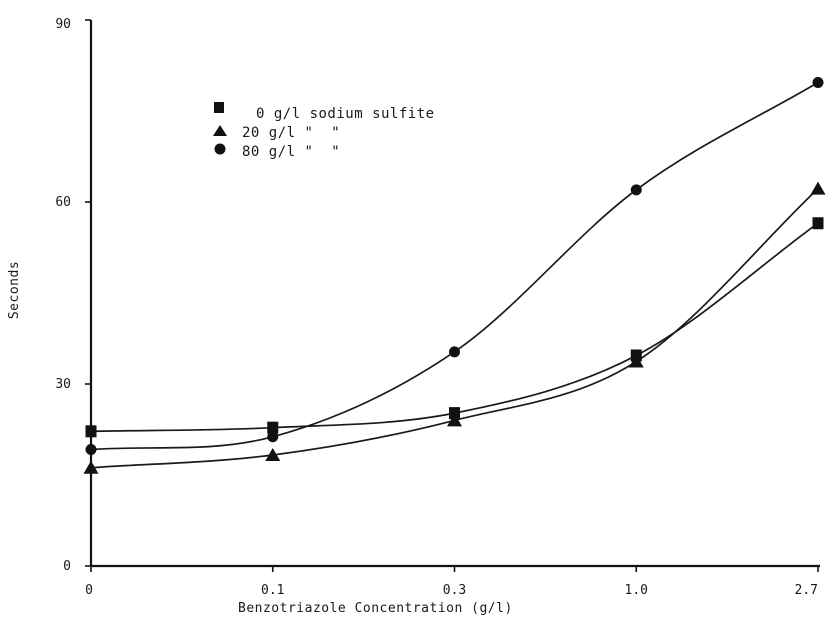  What do you see at coordinates (220, 130) in the screenshot?
I see `legend-triangle-marker` at bounding box center [220, 130].